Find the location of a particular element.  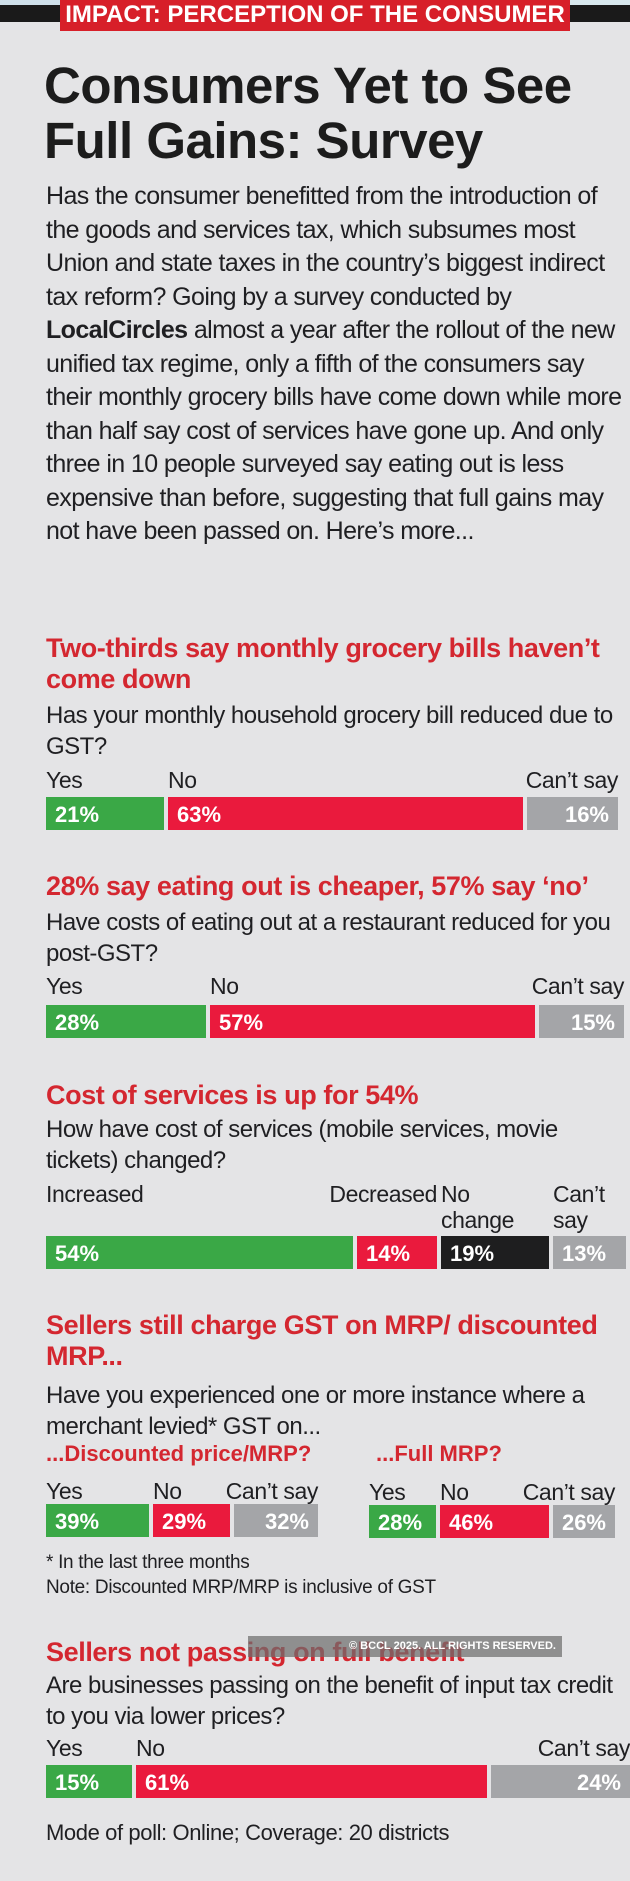

bar-segment-no: 46% is located at coordinates (494, 1521).